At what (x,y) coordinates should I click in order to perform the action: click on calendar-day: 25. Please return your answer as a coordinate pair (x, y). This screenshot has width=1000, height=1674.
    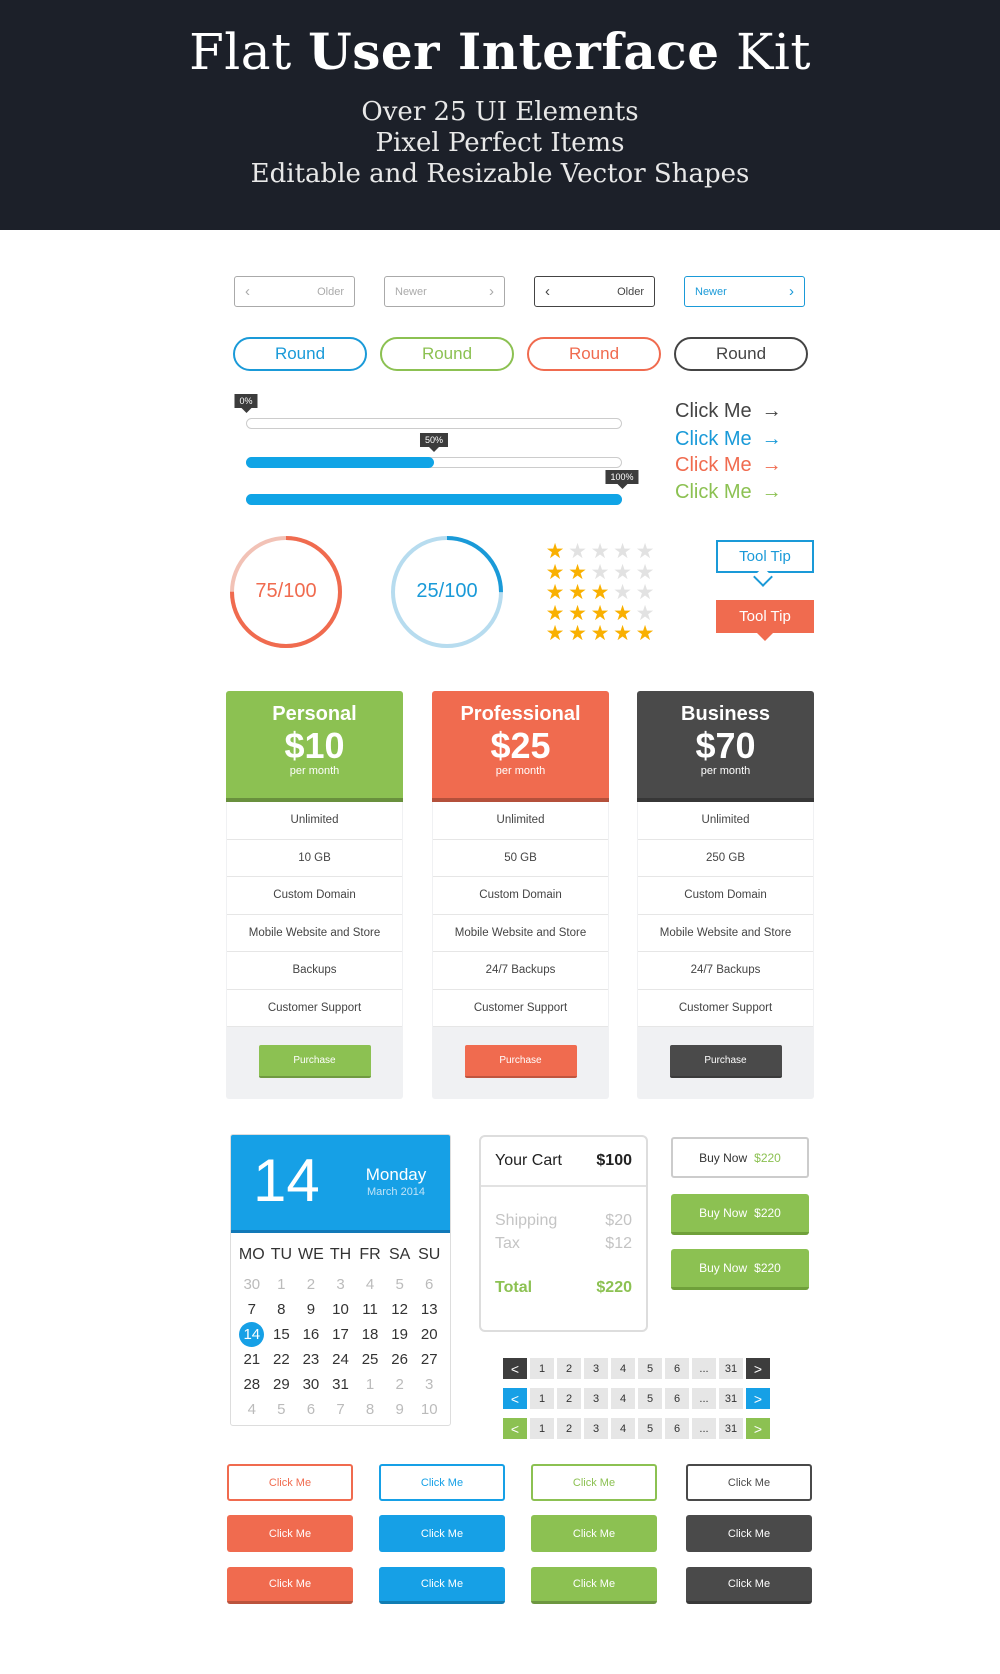
    Looking at the image, I should click on (370, 1359).